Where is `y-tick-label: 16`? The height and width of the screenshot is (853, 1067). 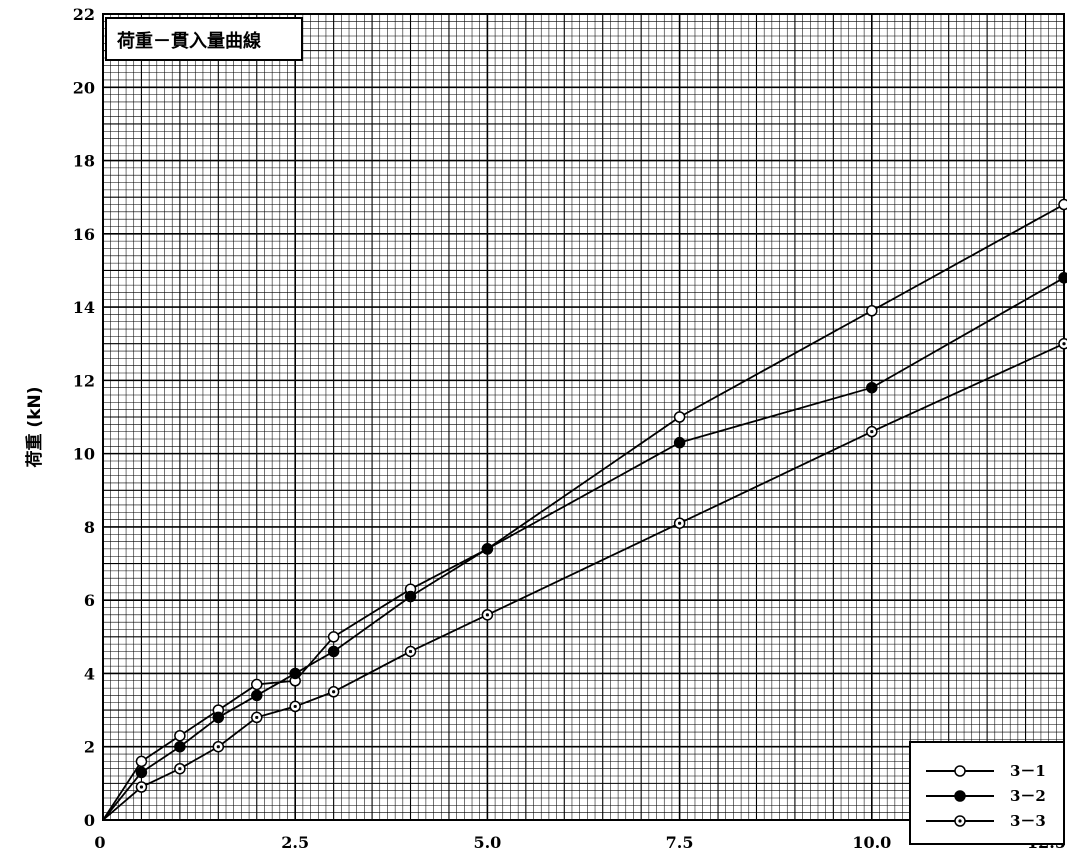 y-tick-label: 16 is located at coordinates (84, 234).